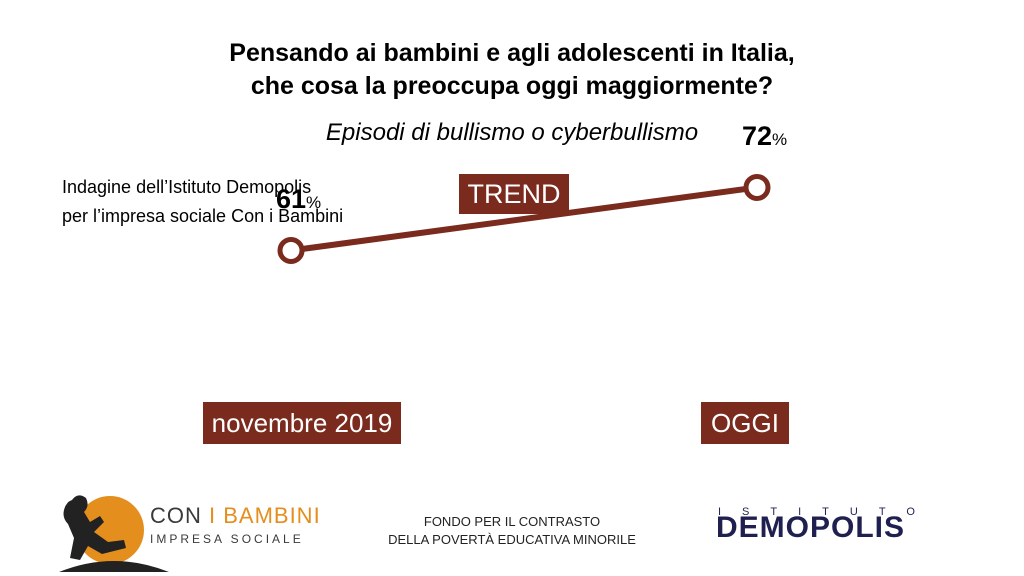  What do you see at coordinates (512, 132) in the screenshot?
I see `chart-subtitle: Episodi di bullismo o cyberbullismo` at bounding box center [512, 132].